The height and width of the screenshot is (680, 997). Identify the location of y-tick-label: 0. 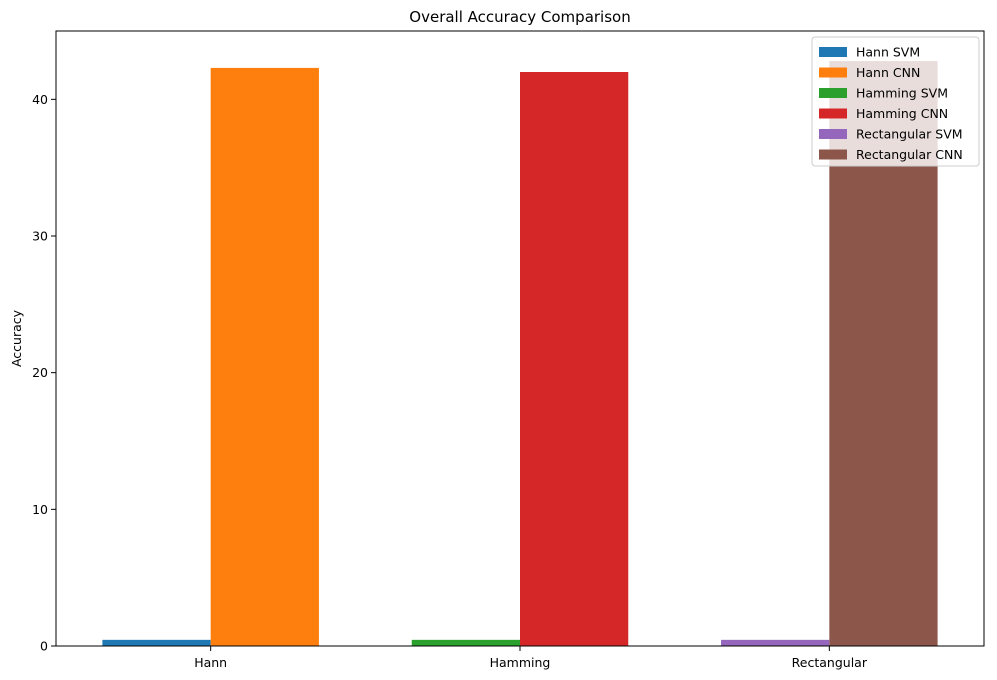
(44, 646).